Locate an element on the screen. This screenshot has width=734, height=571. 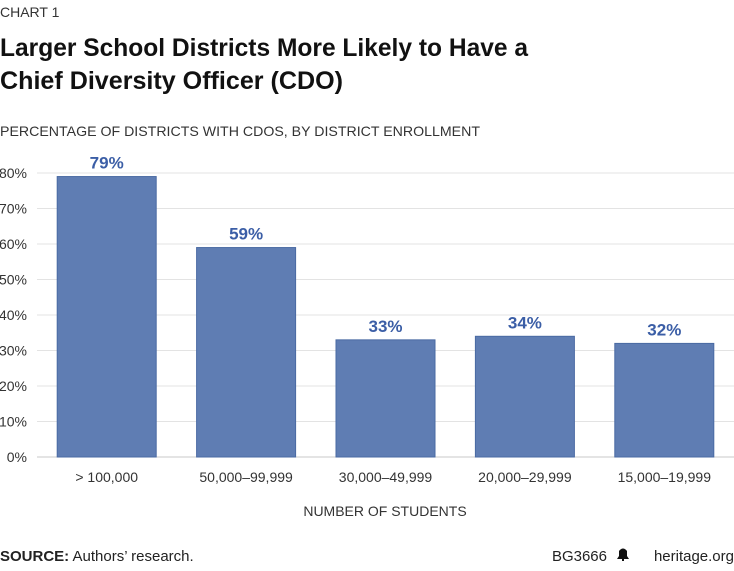
x-tick-label: 50,000–99,999 is located at coordinates (246, 477).